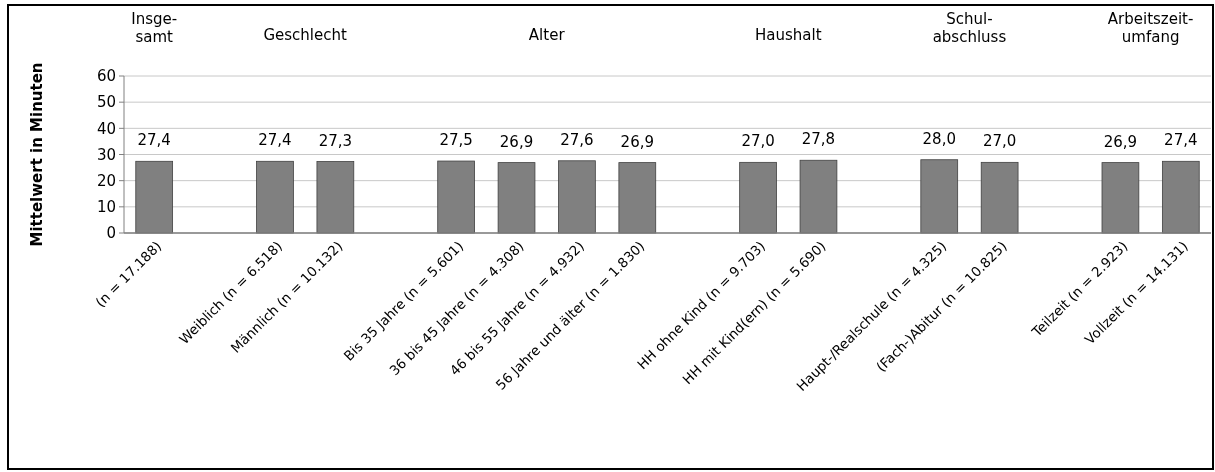 The image size is (1215, 472). I want to click on data-label: 27,5, so click(456, 140).